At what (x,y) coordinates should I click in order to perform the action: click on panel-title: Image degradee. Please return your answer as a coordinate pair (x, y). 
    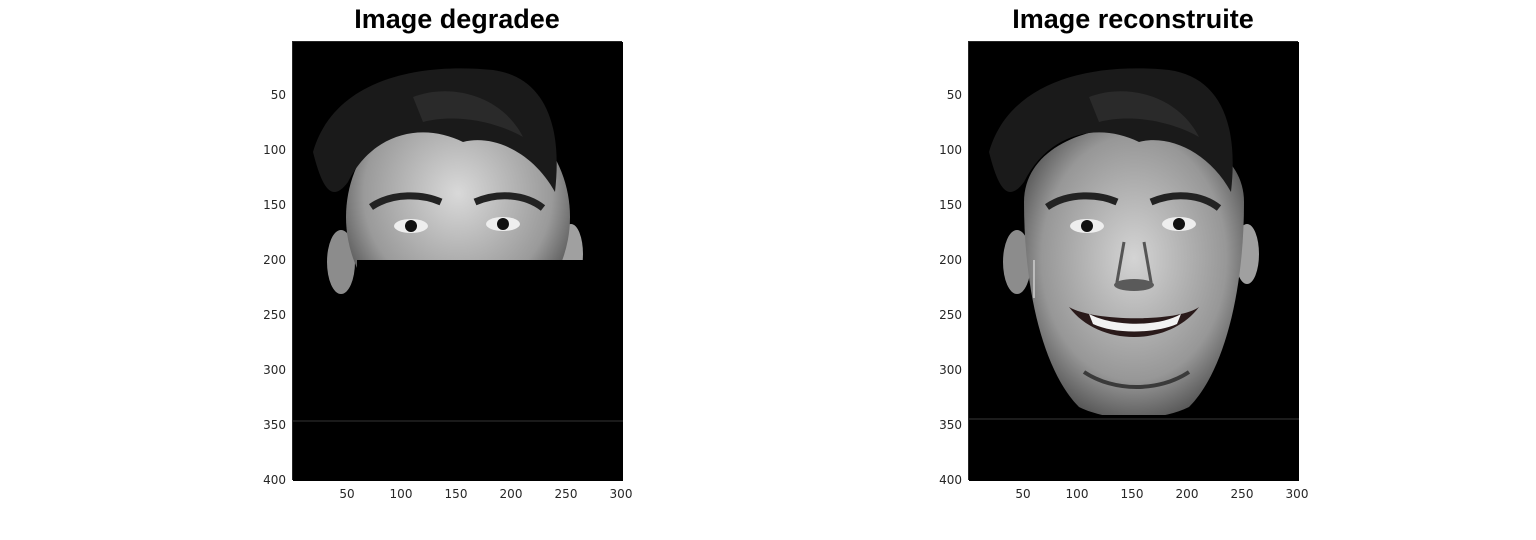
    Looking at the image, I should click on (457, 19).